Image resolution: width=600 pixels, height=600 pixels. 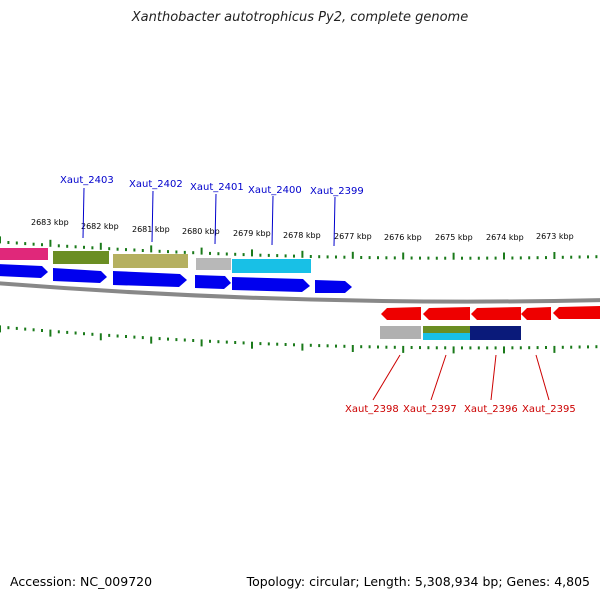 I want to click on gene-label-xaut-2396: Xaut_2396, so click(x=491, y=409).